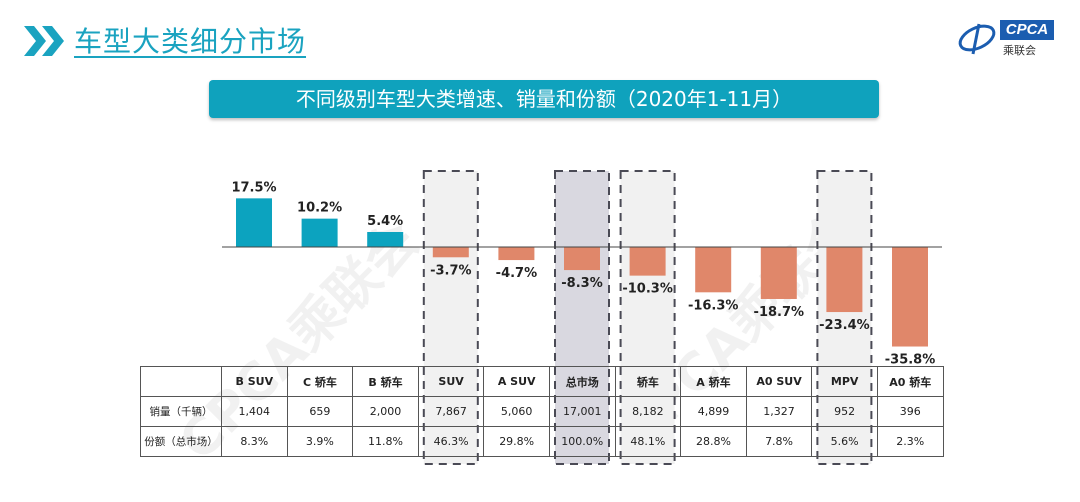 The height and width of the screenshot is (502, 1080). I want to click on table-cell: 5.6%, so click(844, 441).